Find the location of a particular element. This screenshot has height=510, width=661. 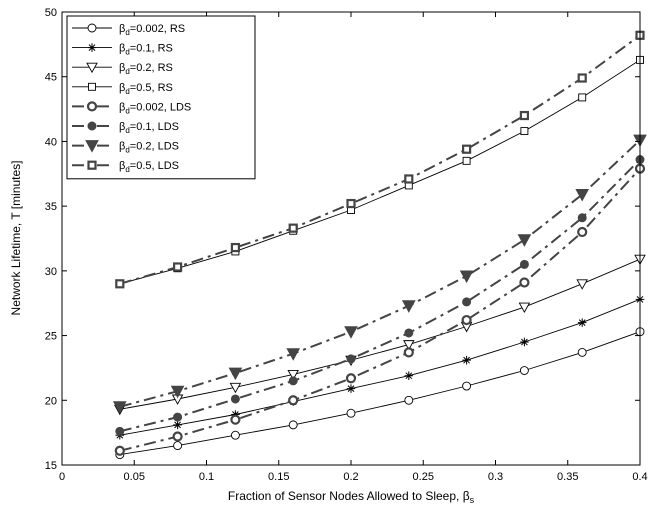

y-tick-label: 25 is located at coordinates (51, 337).